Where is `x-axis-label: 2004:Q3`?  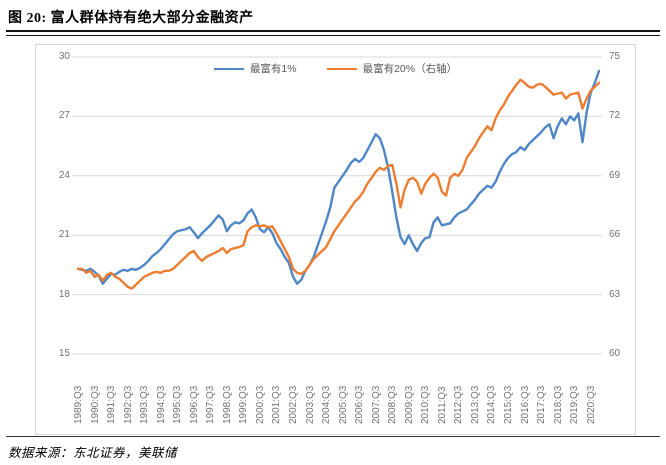 x-axis-label: 2004:Q3 is located at coordinates (327, 404).